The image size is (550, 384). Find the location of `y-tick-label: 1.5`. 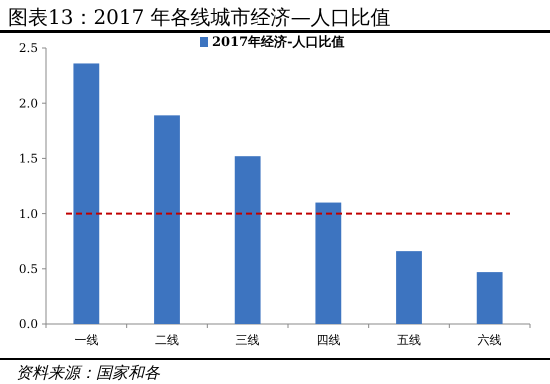

y-tick-label: 1.5 is located at coordinates (28, 159).